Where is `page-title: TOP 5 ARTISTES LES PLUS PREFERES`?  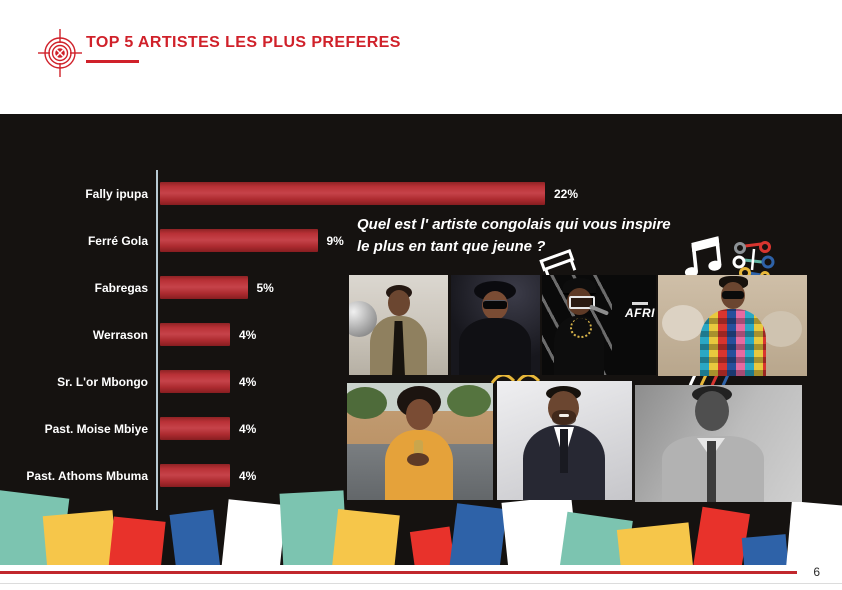 page-title: TOP 5 ARTISTES LES PLUS PREFERES is located at coordinates (243, 42).